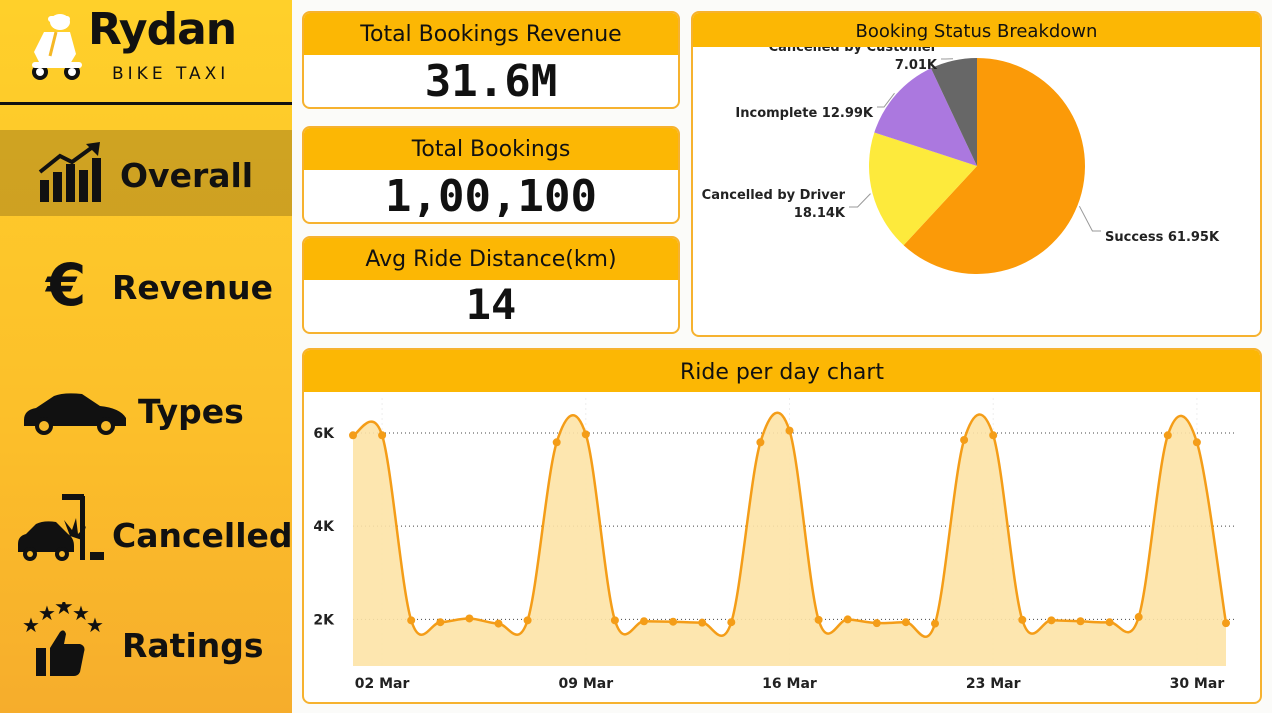  I want to click on nav-item-revenue: € Revenue, so click(146, 287).